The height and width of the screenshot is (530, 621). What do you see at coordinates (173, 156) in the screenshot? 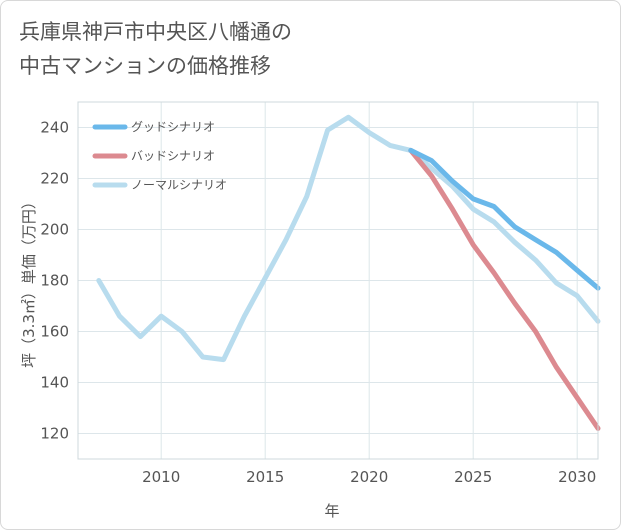
I see `legend-label-bad: バッドシナリオ` at bounding box center [173, 156].